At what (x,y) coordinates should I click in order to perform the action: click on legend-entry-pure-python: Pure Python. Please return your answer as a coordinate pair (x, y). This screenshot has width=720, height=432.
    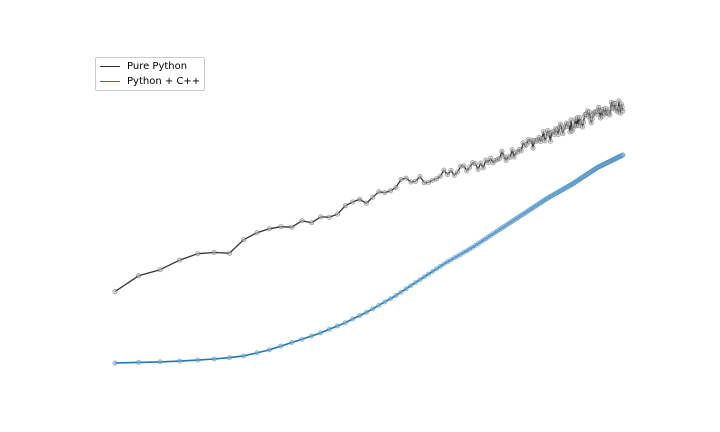
    Looking at the image, I should click on (143, 66).